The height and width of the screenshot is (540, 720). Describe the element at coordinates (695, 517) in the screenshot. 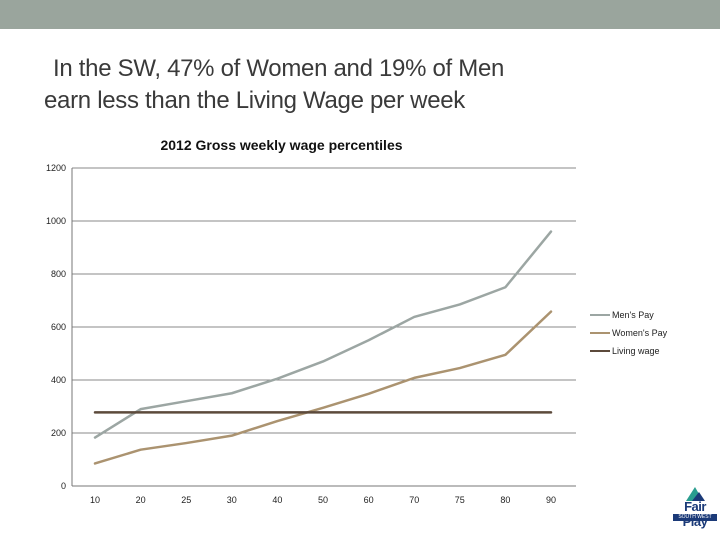

I see `logo-subtitle: SOUTH WEST` at that location.